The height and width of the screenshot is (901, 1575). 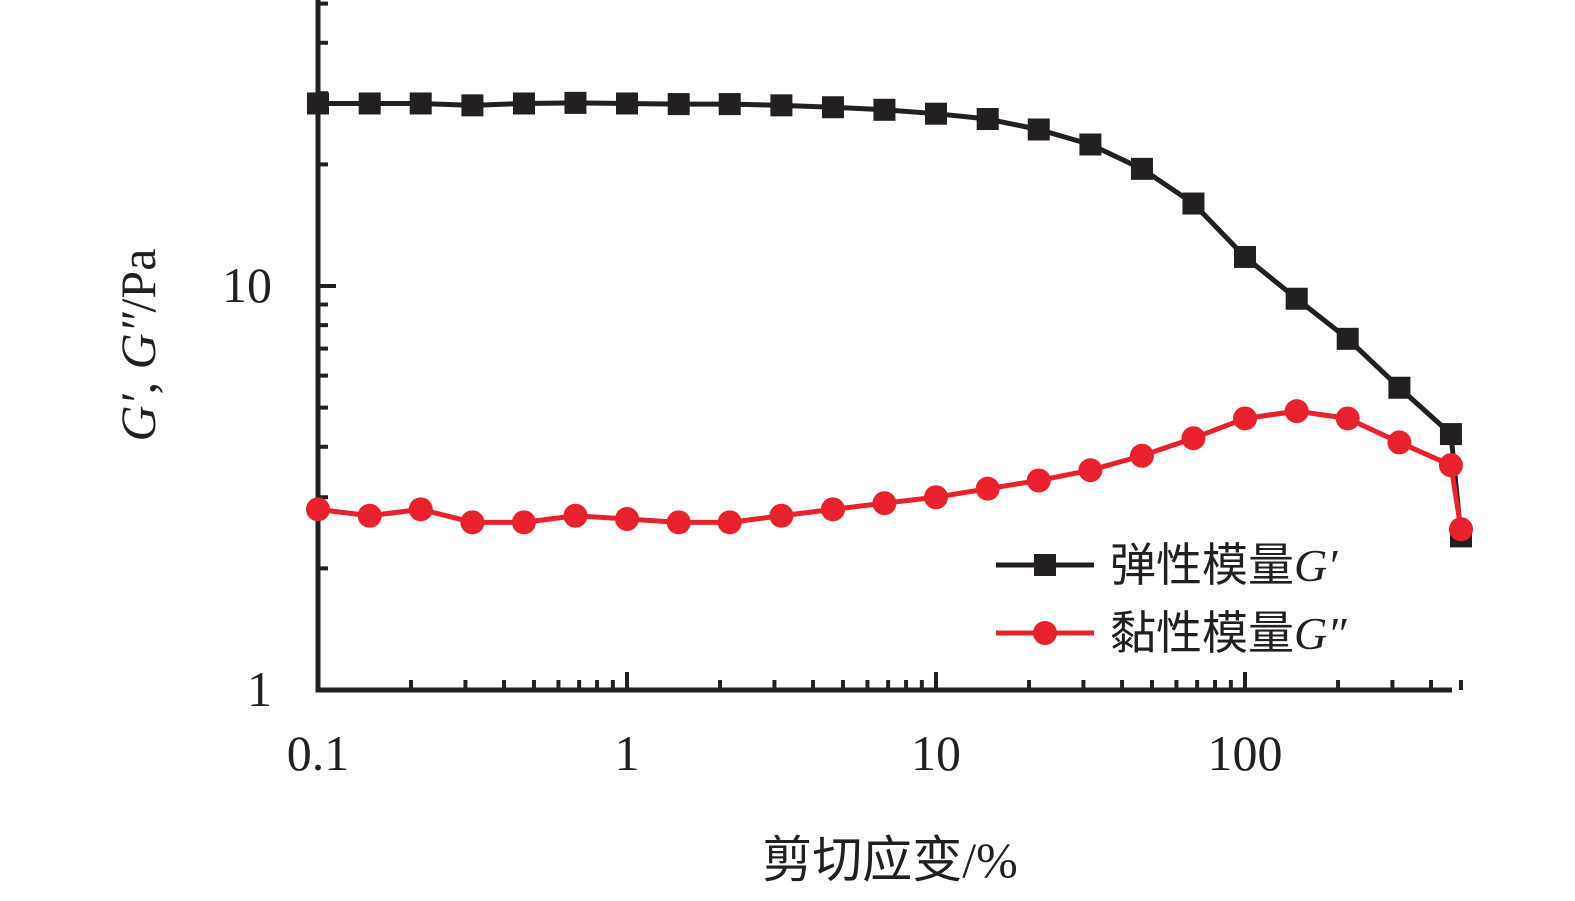 I want to click on legend-label-text: 弹性模量, so click(x=1202, y=565).